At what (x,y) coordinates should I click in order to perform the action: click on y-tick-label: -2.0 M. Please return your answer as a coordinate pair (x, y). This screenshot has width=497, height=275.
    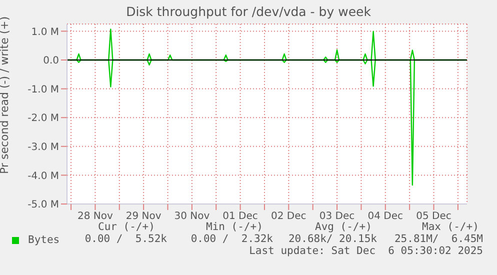
    Looking at the image, I should click on (43, 118).